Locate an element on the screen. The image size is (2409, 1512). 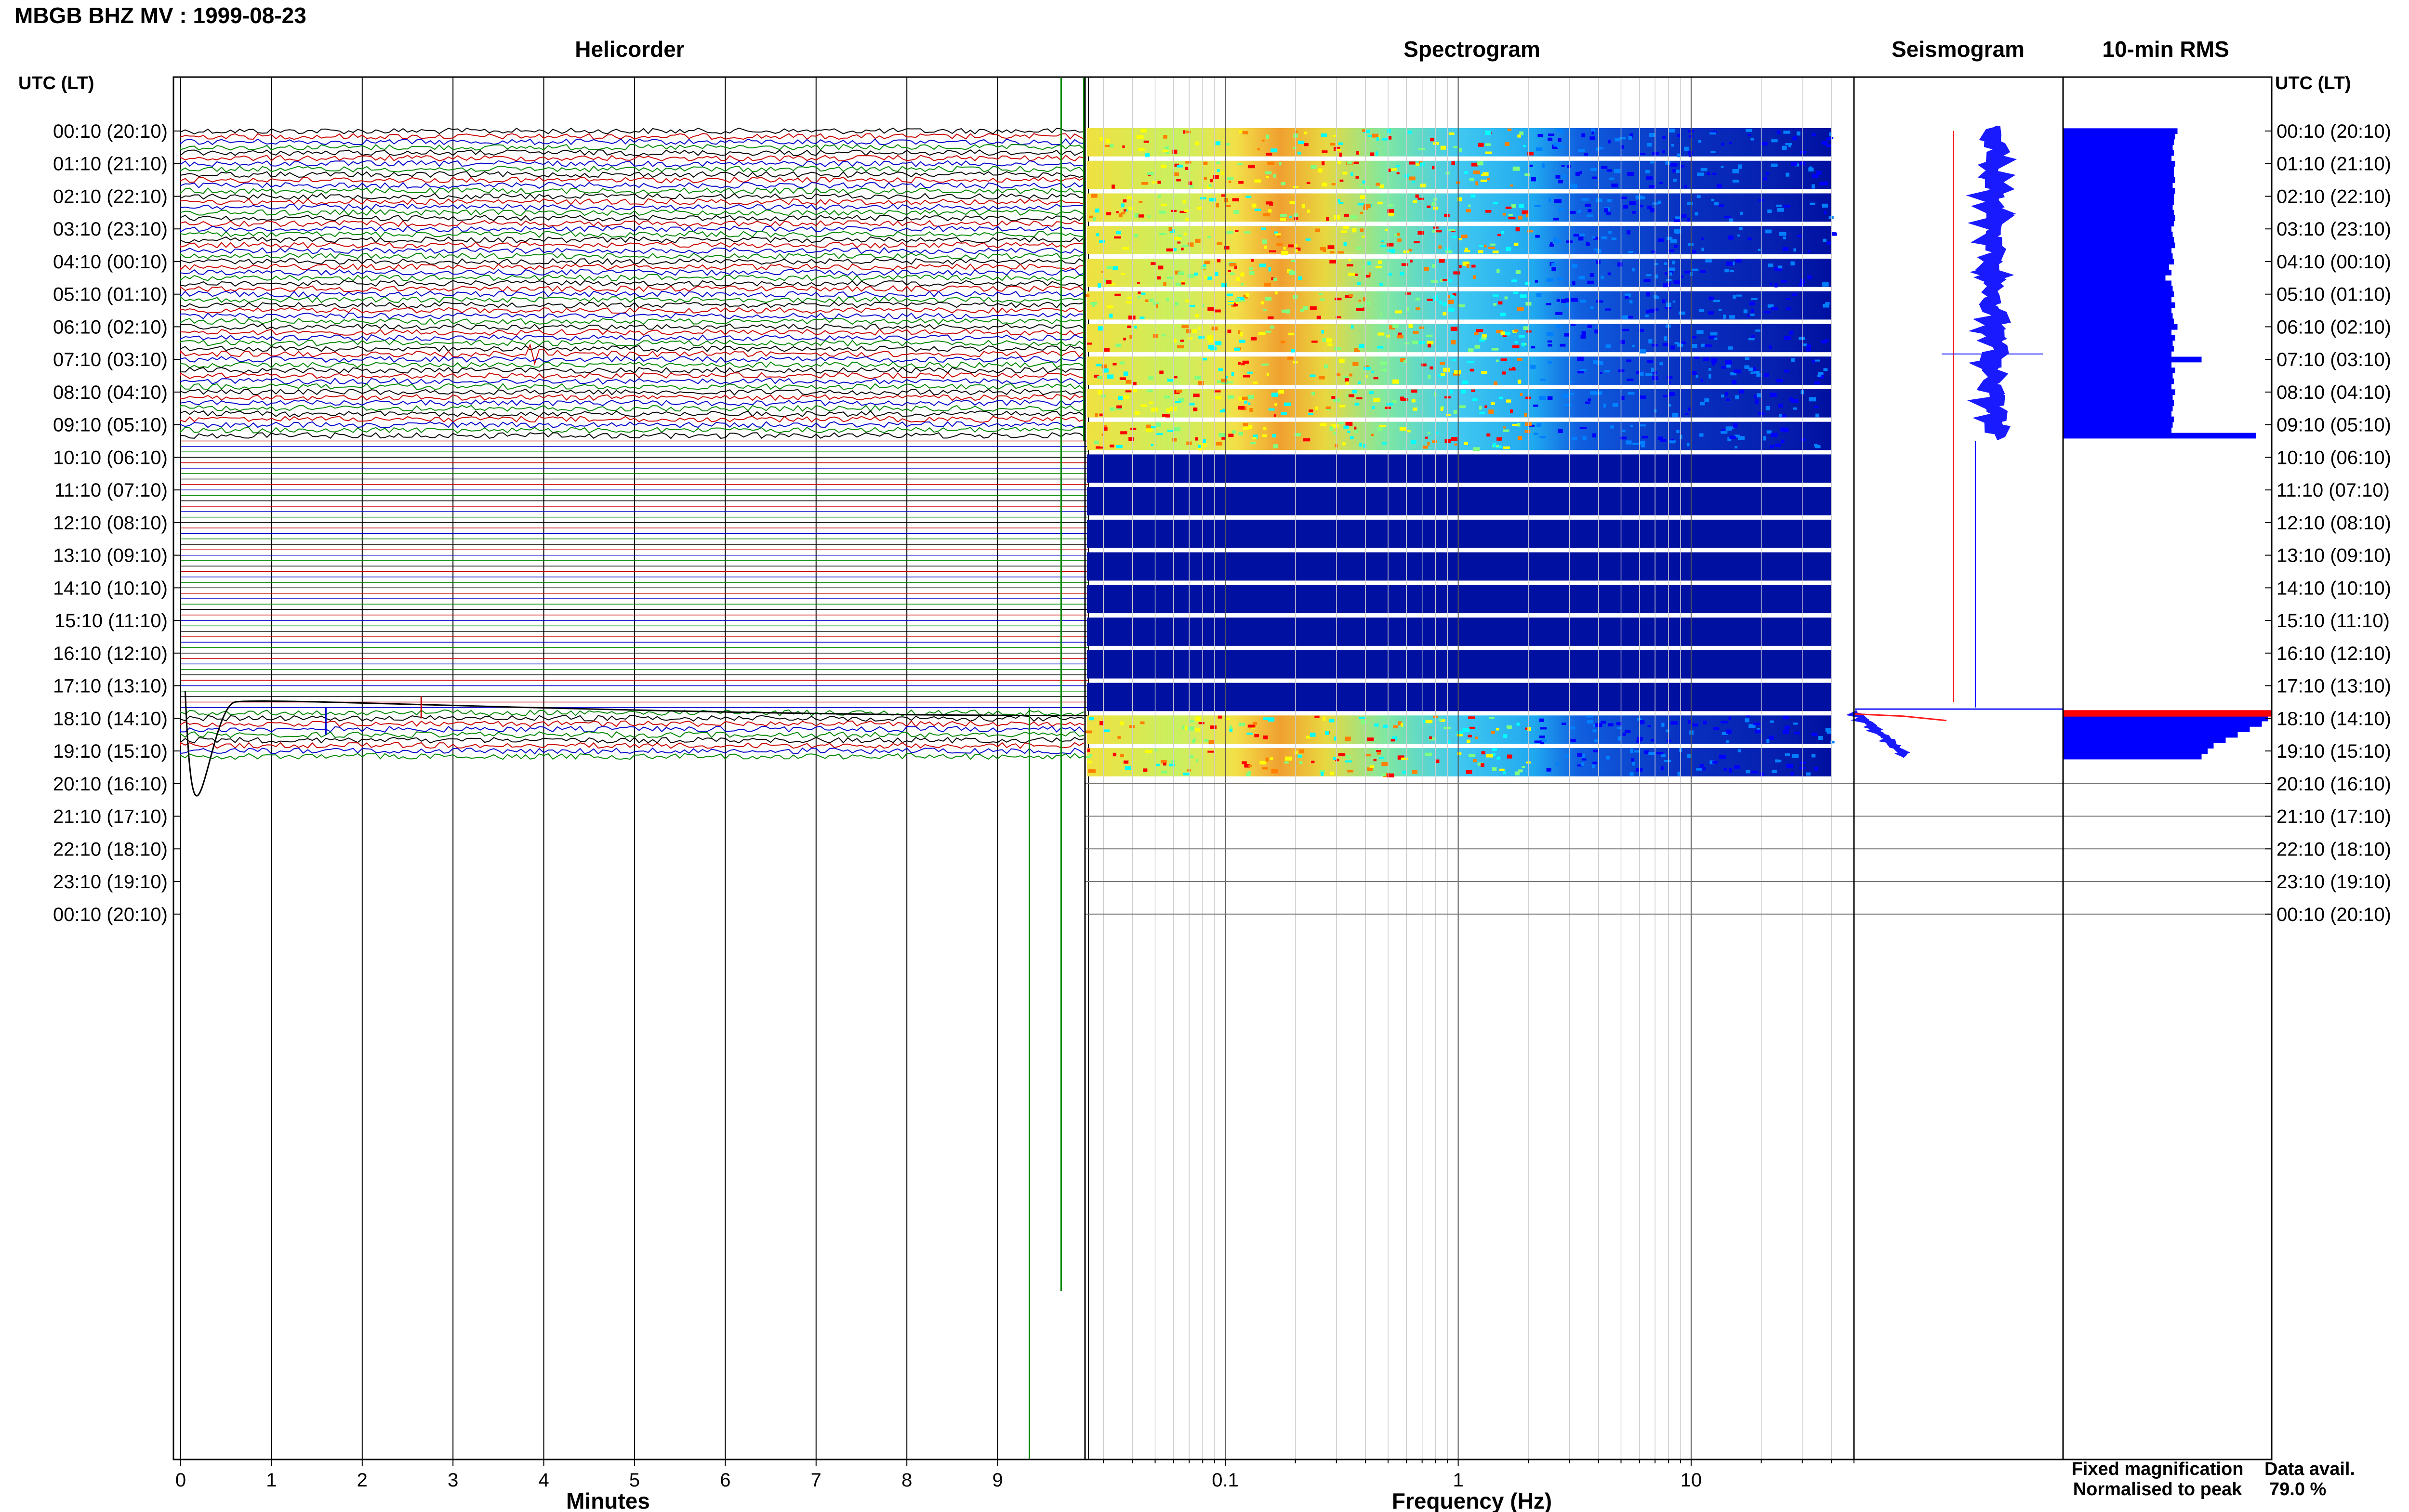
spectrogram-empty-strip is located at coordinates (1459, 632).